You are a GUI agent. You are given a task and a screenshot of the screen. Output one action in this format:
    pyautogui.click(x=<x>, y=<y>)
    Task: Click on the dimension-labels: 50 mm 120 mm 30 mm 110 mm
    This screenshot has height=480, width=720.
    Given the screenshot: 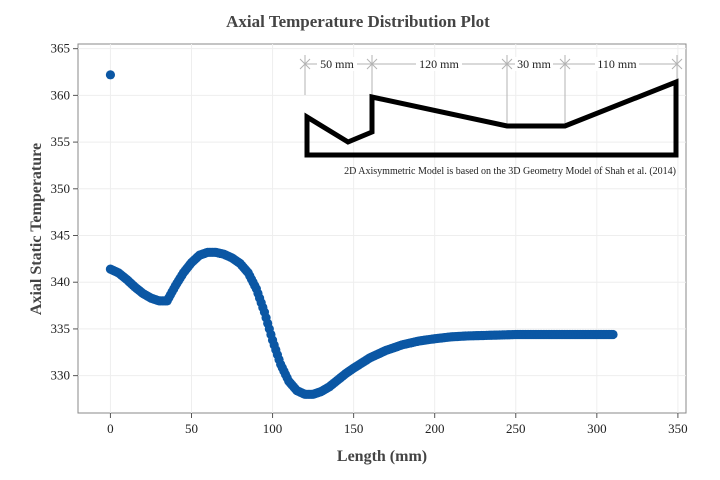 What is the action you would take?
    pyautogui.click(x=478, y=64)
    